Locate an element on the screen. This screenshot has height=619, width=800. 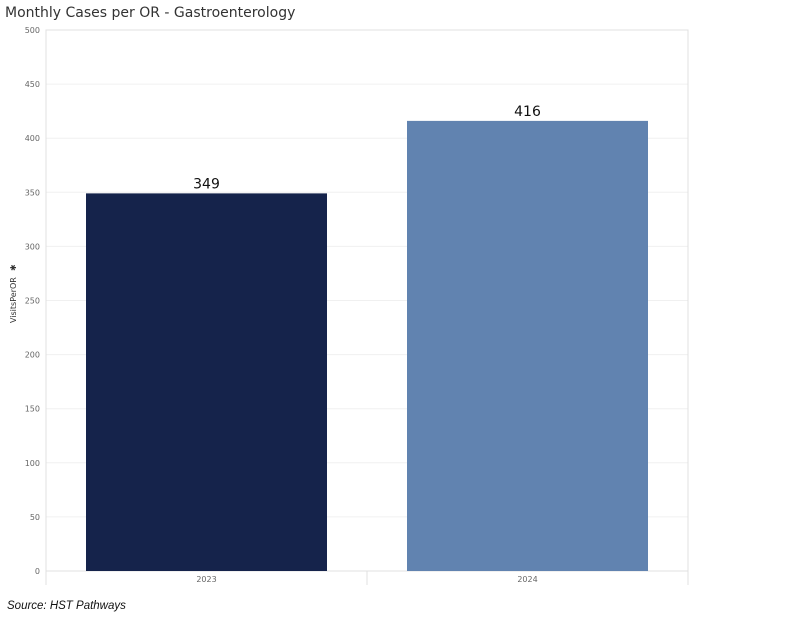
y-tick-label: 500 is located at coordinates (32, 30).